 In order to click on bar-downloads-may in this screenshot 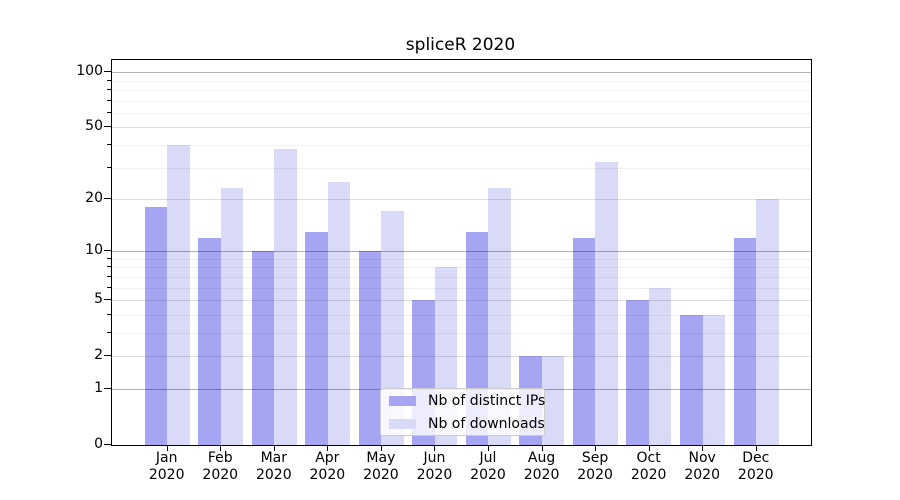, I will do `click(392, 328)`.